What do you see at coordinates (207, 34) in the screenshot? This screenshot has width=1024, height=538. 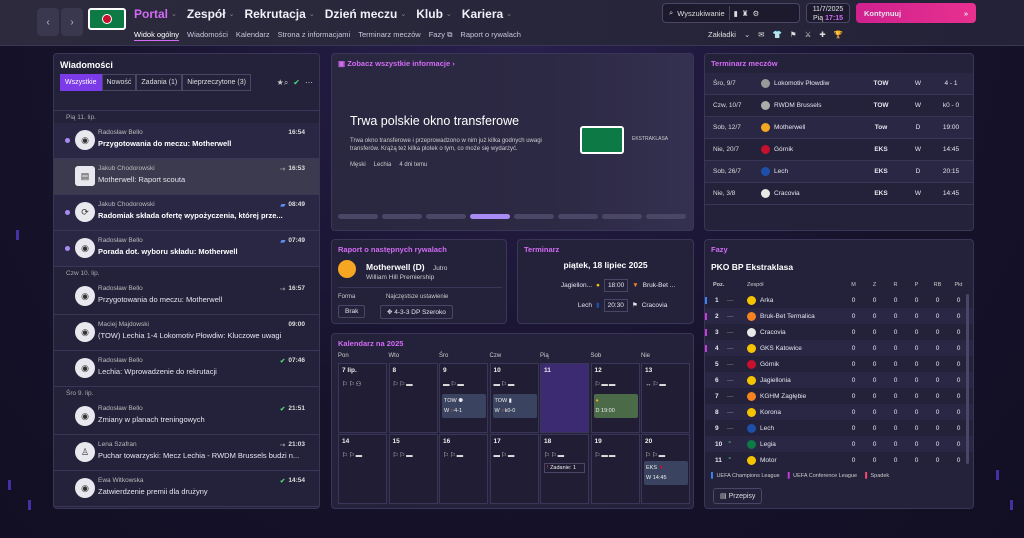 I see `subnav-messages: Wiadomości` at bounding box center [207, 34].